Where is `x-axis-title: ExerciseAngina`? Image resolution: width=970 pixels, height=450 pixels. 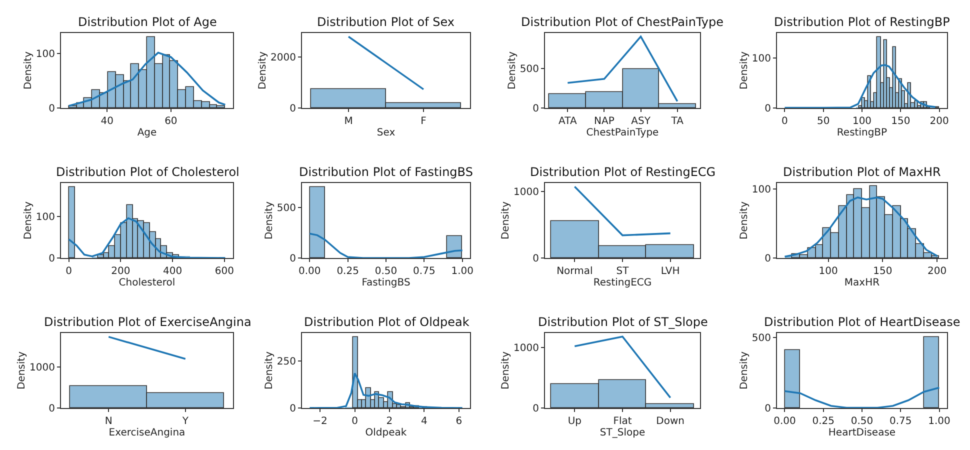
x-axis-title: ExerciseAngina is located at coordinates (147, 433).